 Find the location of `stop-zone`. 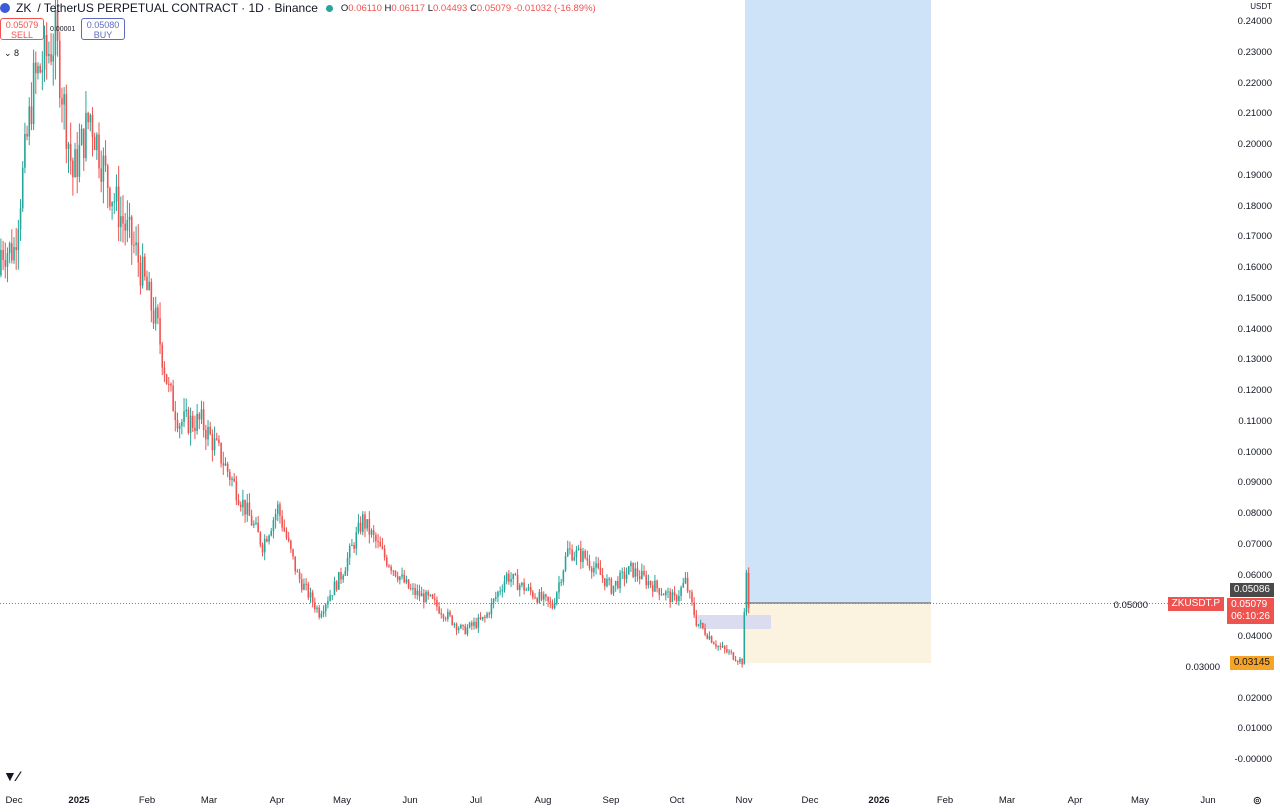

stop-zone is located at coordinates (838, 633).